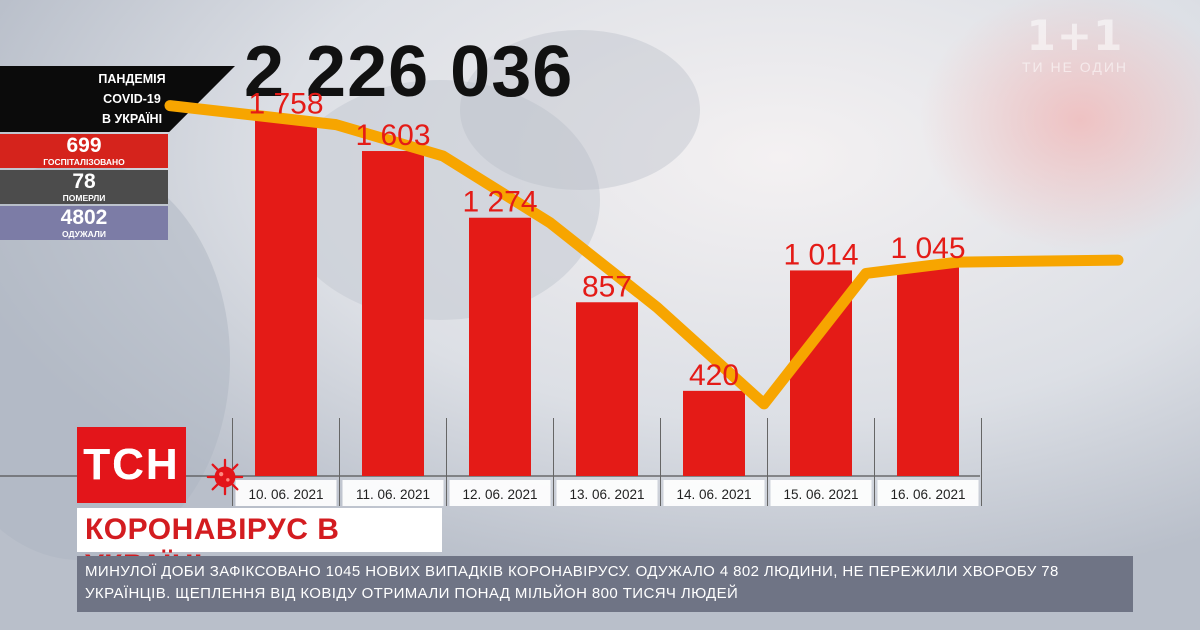 This screenshot has width=1200, height=630. I want to click on tsn-logo: ТСН, so click(131, 465).